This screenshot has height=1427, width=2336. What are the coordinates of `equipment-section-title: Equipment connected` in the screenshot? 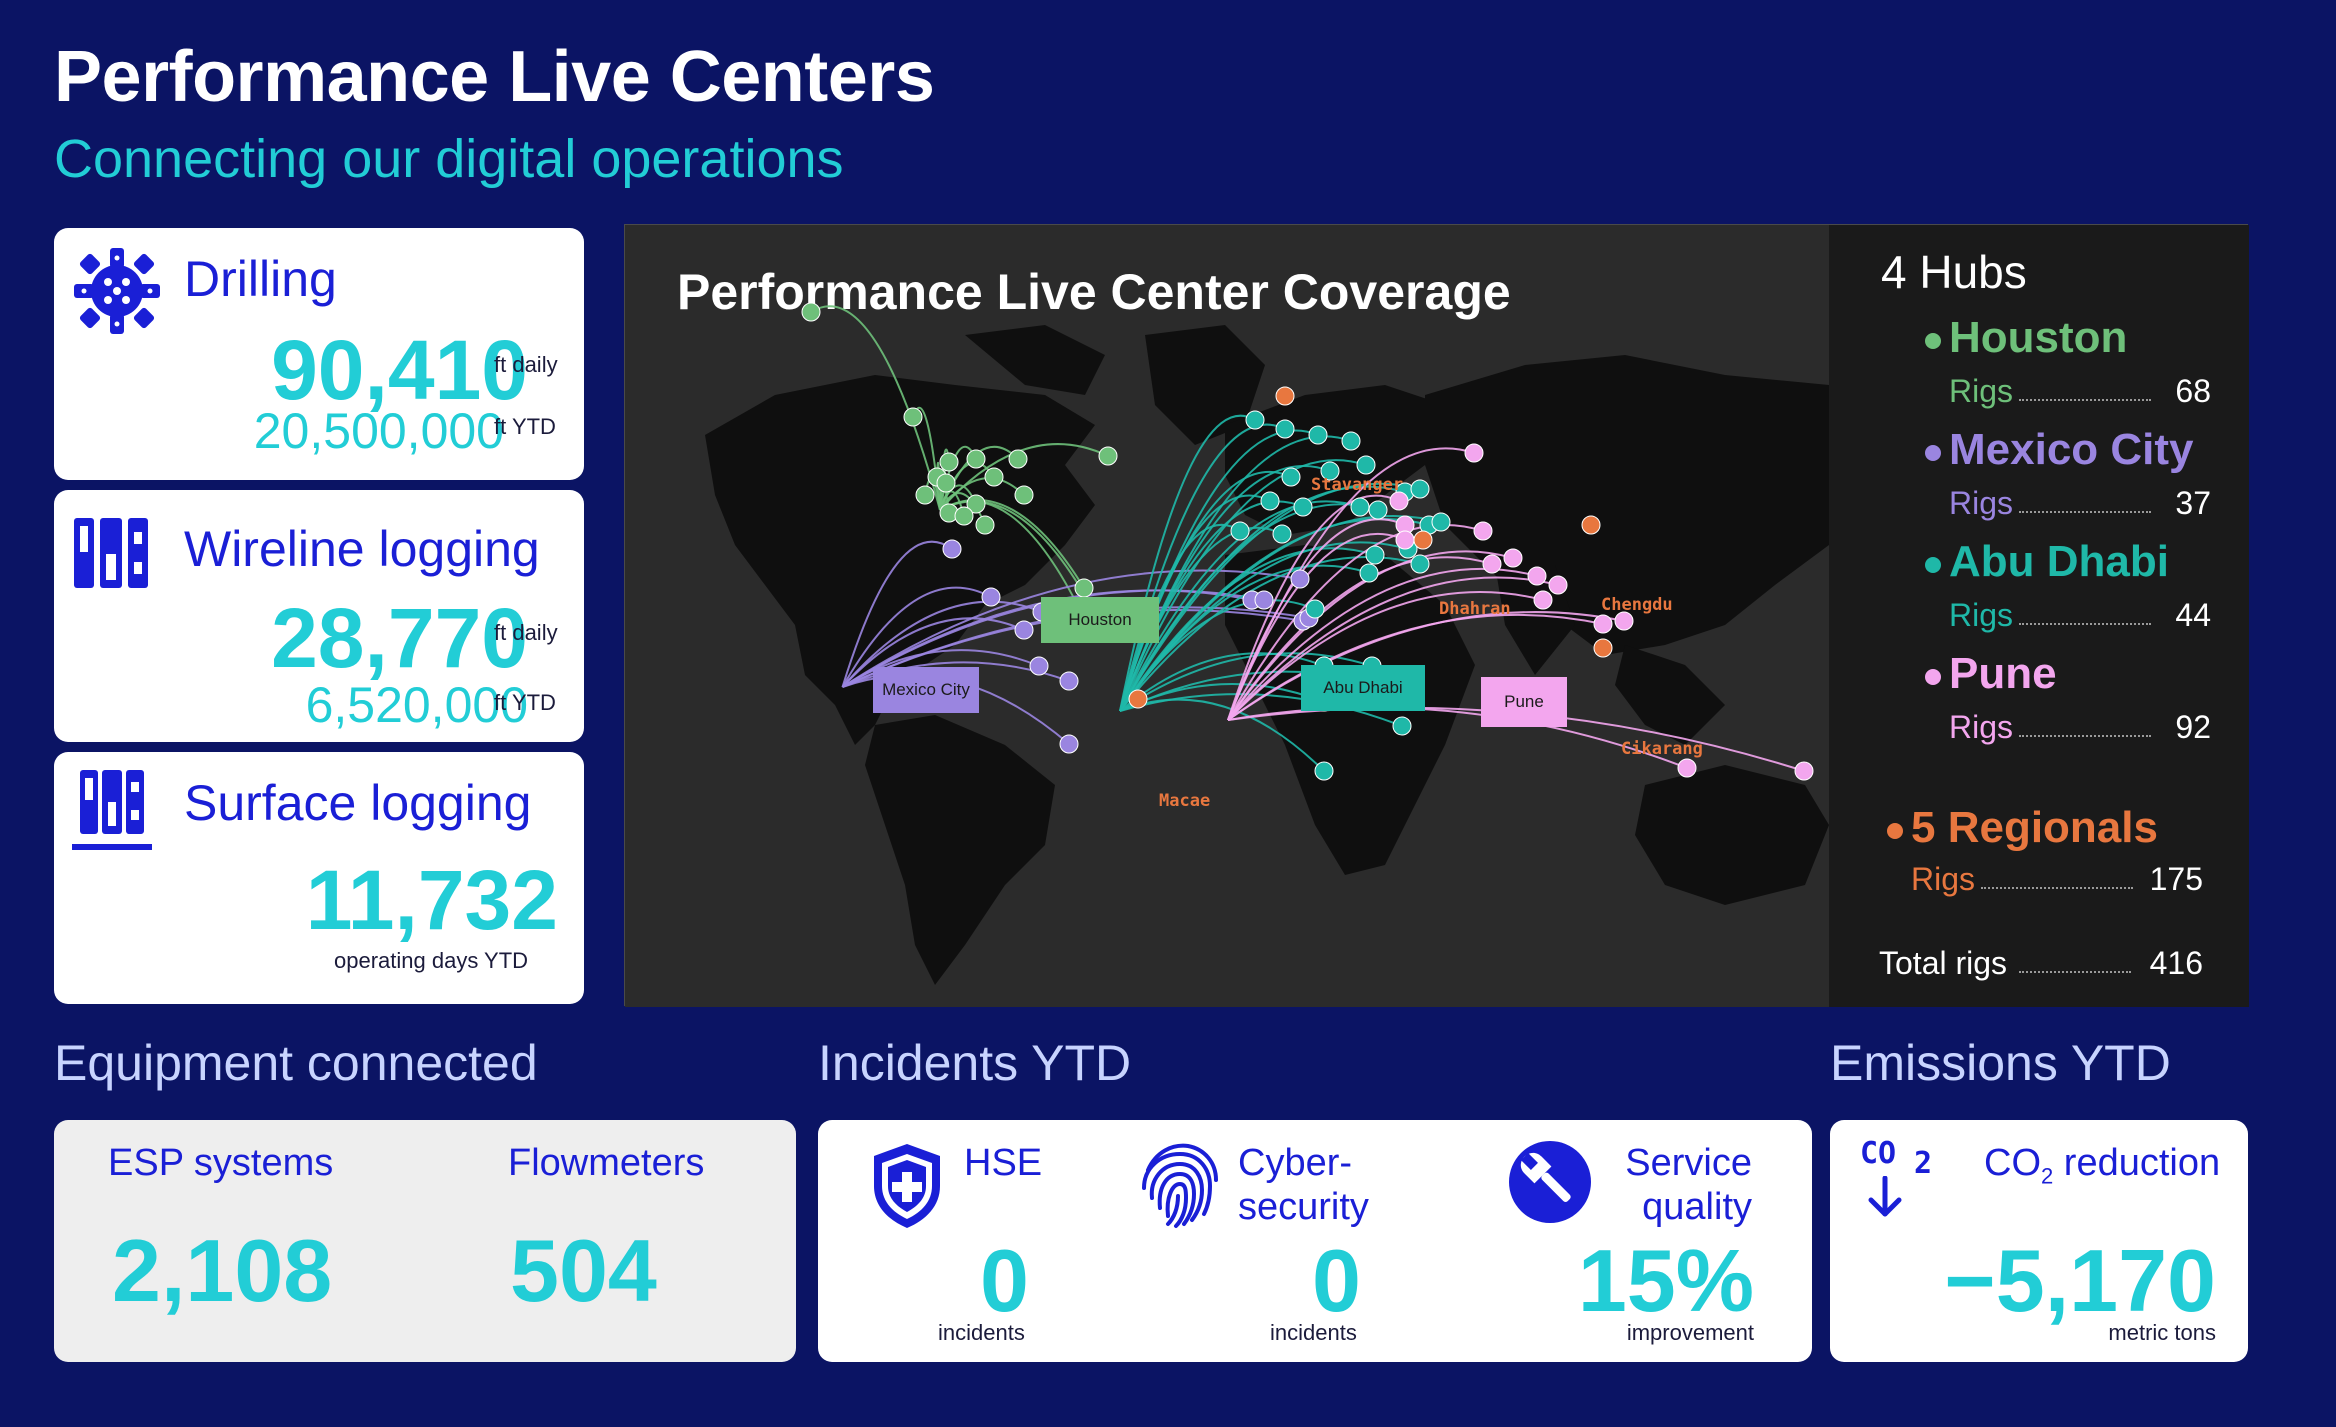 It's located at (296, 1063).